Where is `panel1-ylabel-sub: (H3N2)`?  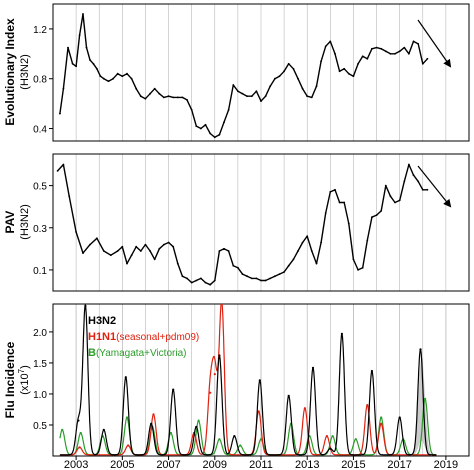 panel1-ylabel-sub: (H3N2) is located at coordinates (25, 71).